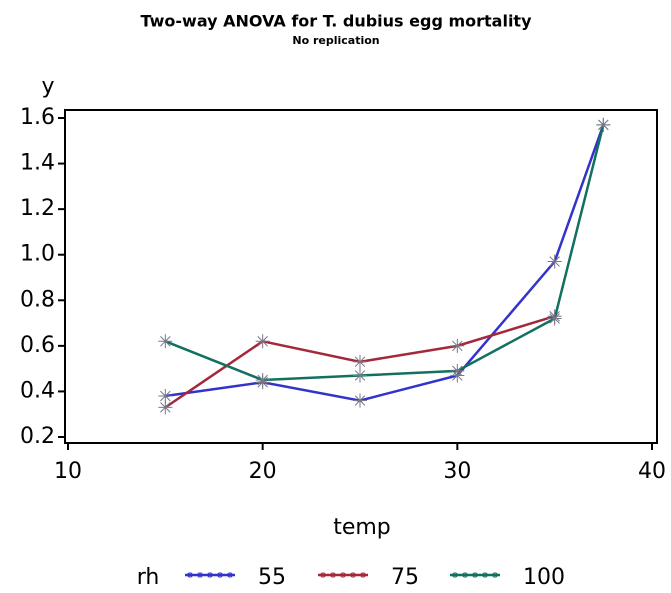 The width and height of the screenshot is (671, 593). What do you see at coordinates (148, 577) in the screenshot?
I see `legend-title: rh` at bounding box center [148, 577].